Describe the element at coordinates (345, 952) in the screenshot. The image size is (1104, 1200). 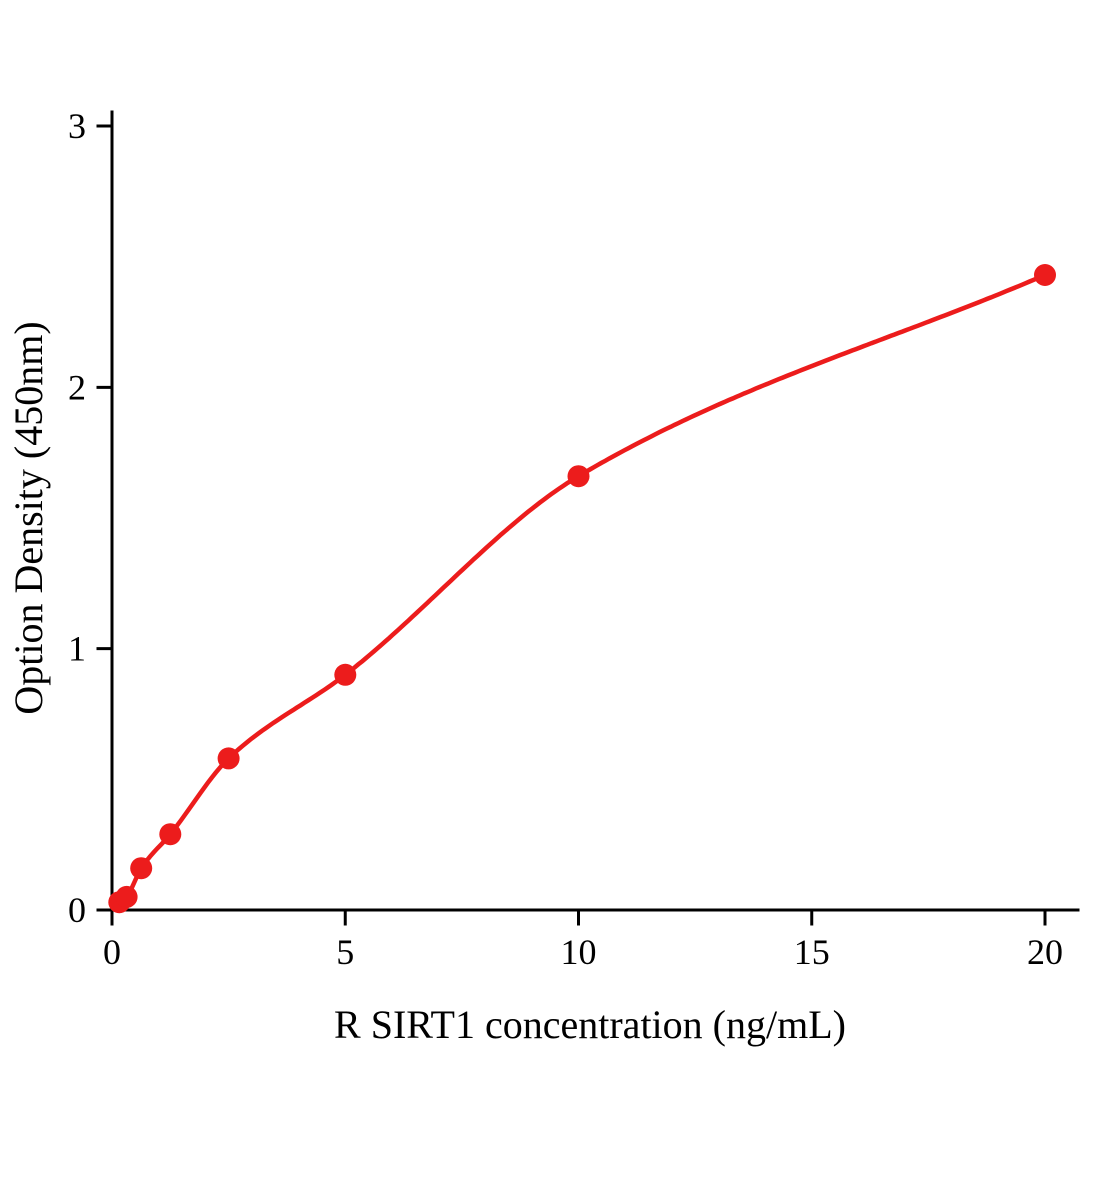
I see `x-tick-label: 5` at that location.